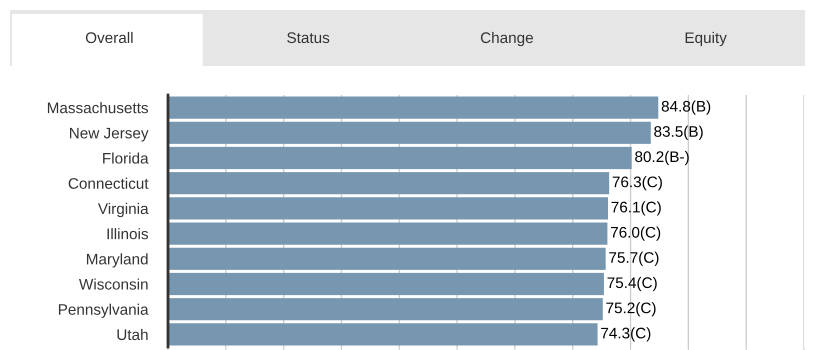  Describe the element at coordinates (637, 183) in the screenshot. I see `data-label: 76.3(C)` at that location.